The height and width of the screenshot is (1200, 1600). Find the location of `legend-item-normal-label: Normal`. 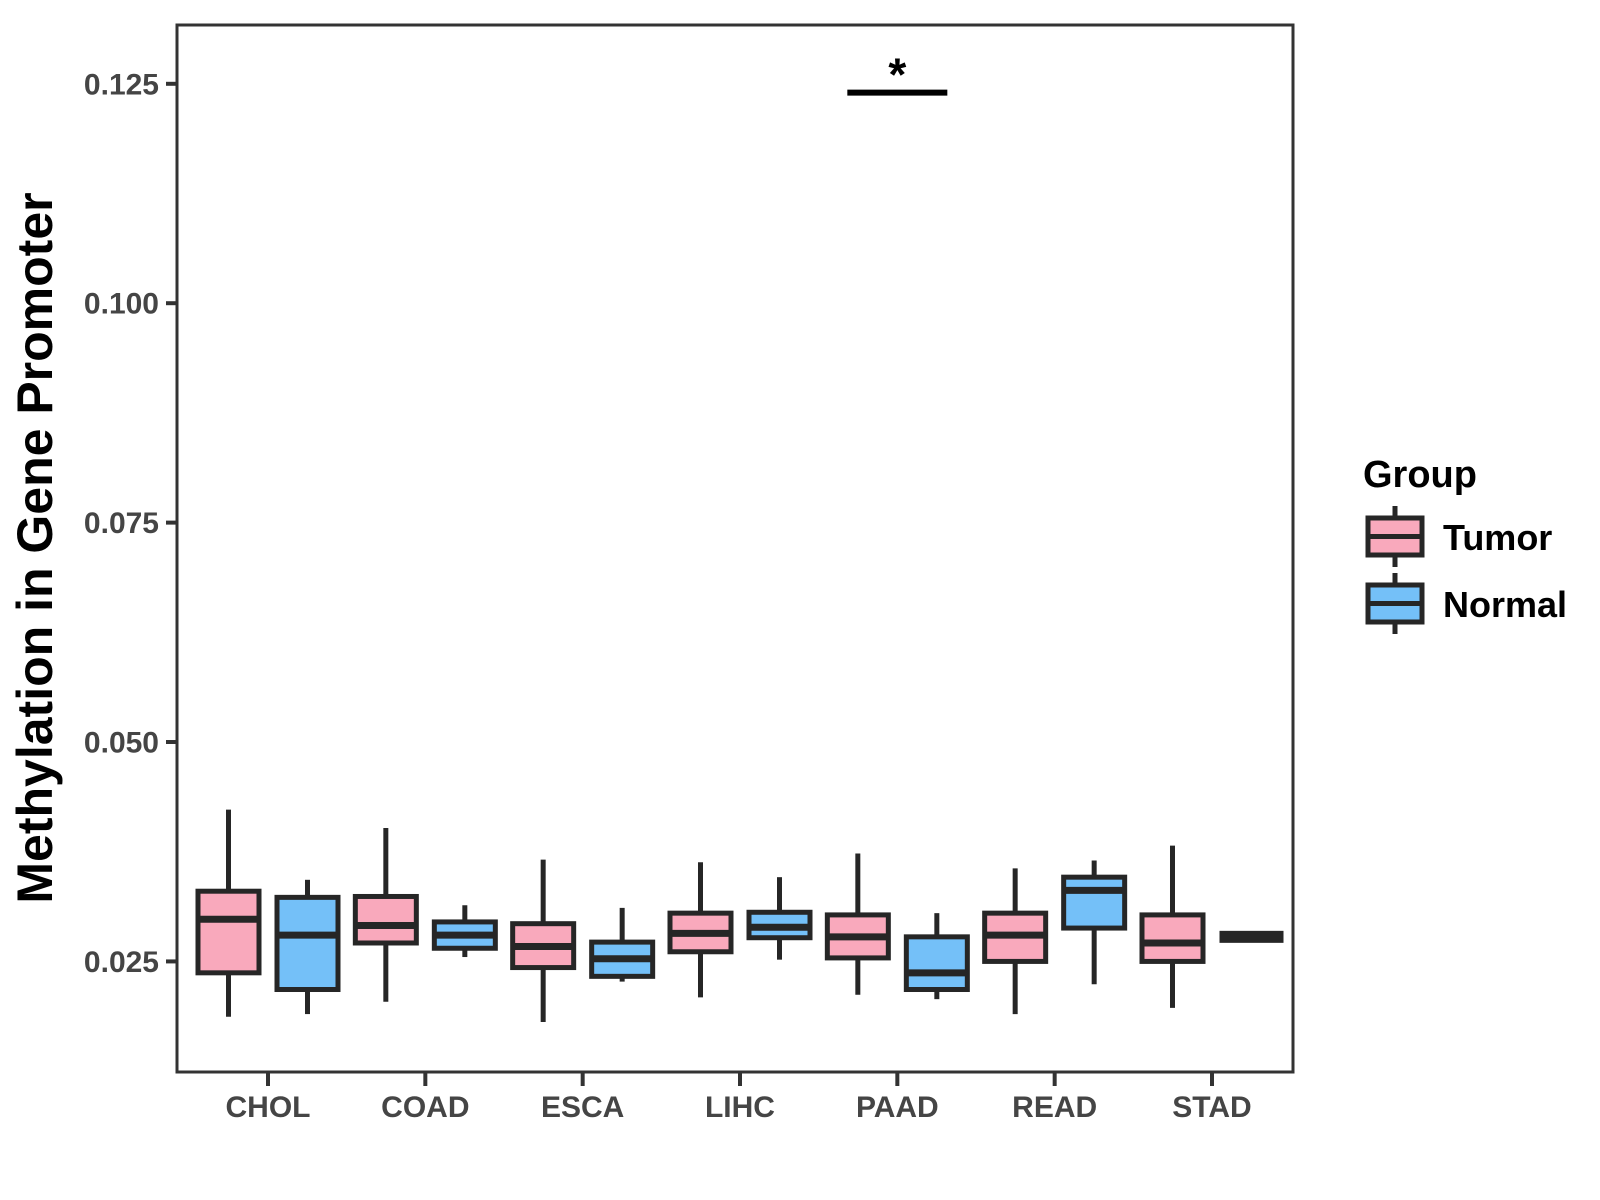

legend-item-normal-label: Normal is located at coordinates (1505, 604).